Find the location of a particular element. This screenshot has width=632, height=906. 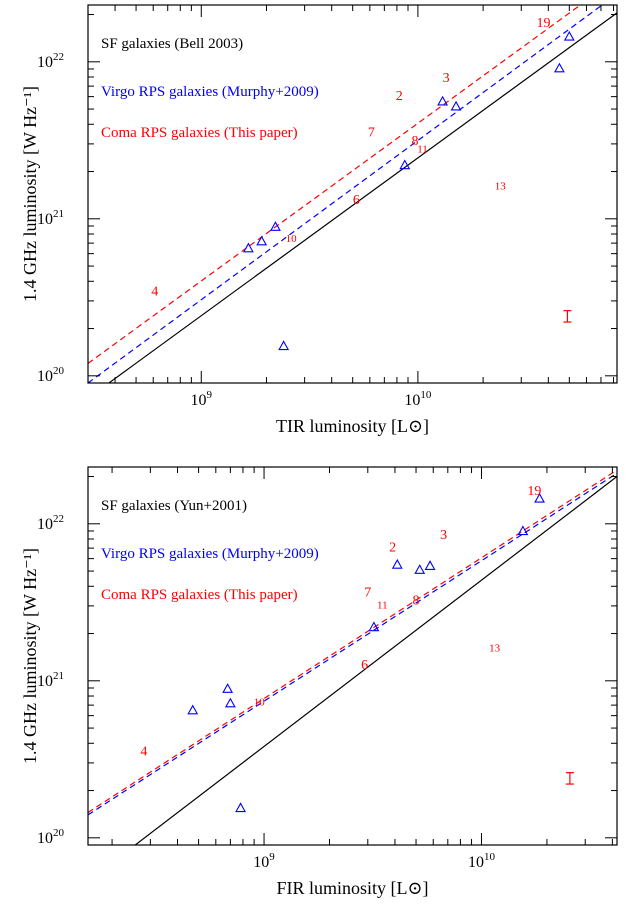

legend-entry: SF galaxies (Yun+2001) is located at coordinates (174, 506).